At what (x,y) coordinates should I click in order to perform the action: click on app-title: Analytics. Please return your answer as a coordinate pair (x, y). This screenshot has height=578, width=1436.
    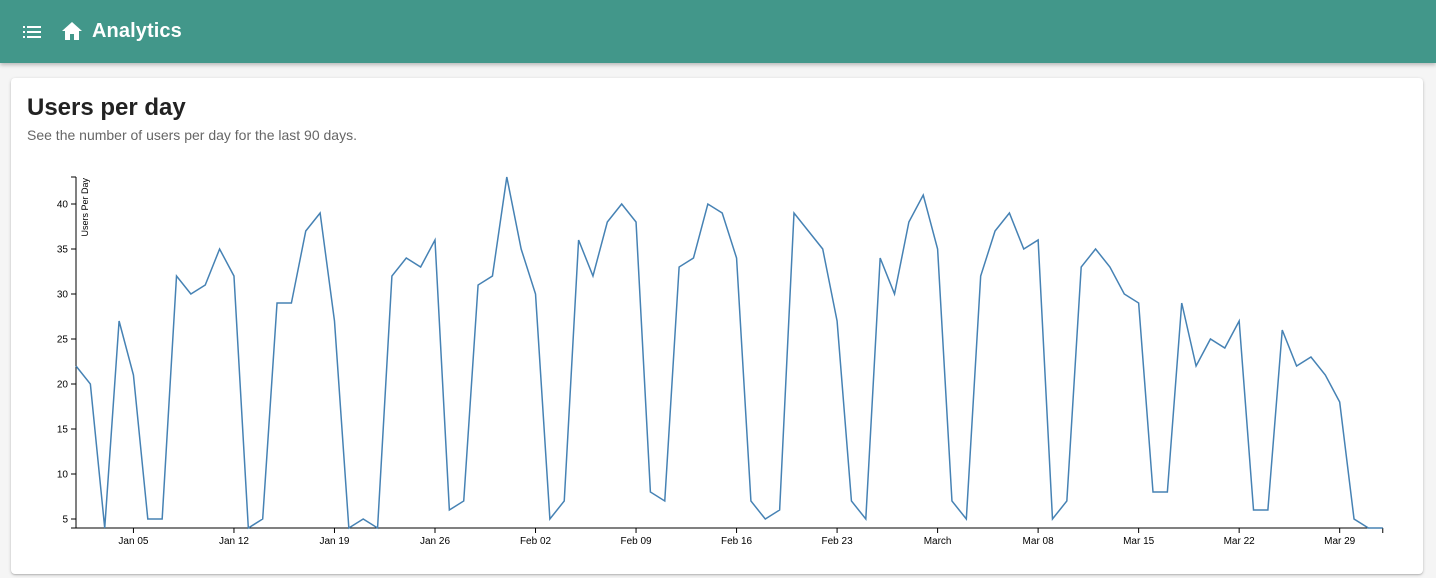
    Looking at the image, I should click on (137, 31).